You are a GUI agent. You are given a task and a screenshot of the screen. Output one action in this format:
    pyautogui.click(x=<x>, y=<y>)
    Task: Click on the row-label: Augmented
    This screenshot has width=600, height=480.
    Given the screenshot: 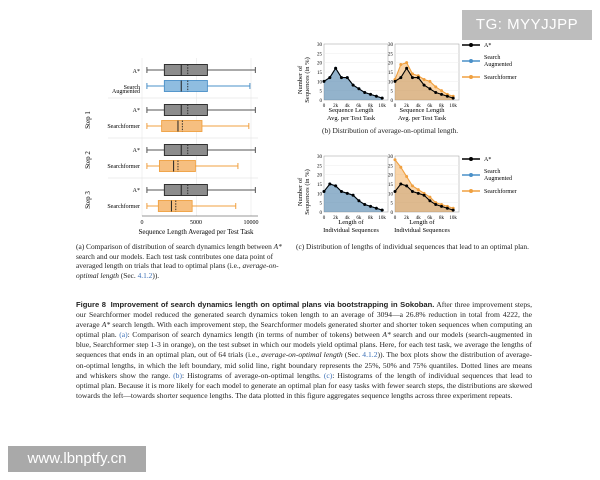 What is the action you would take?
    pyautogui.click(x=126, y=92)
    